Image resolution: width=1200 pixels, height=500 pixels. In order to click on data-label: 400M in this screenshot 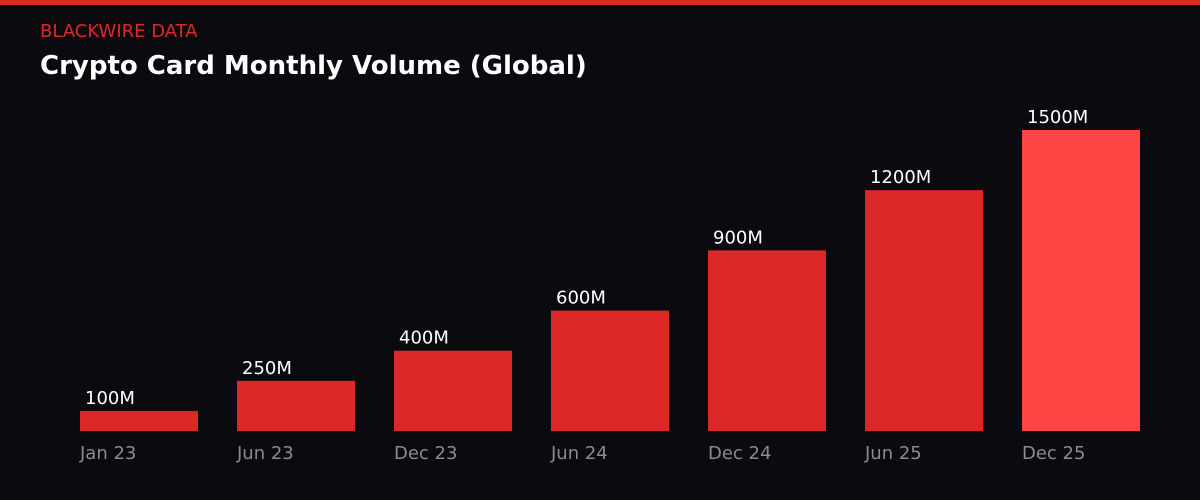, I will do `click(424, 338)`.